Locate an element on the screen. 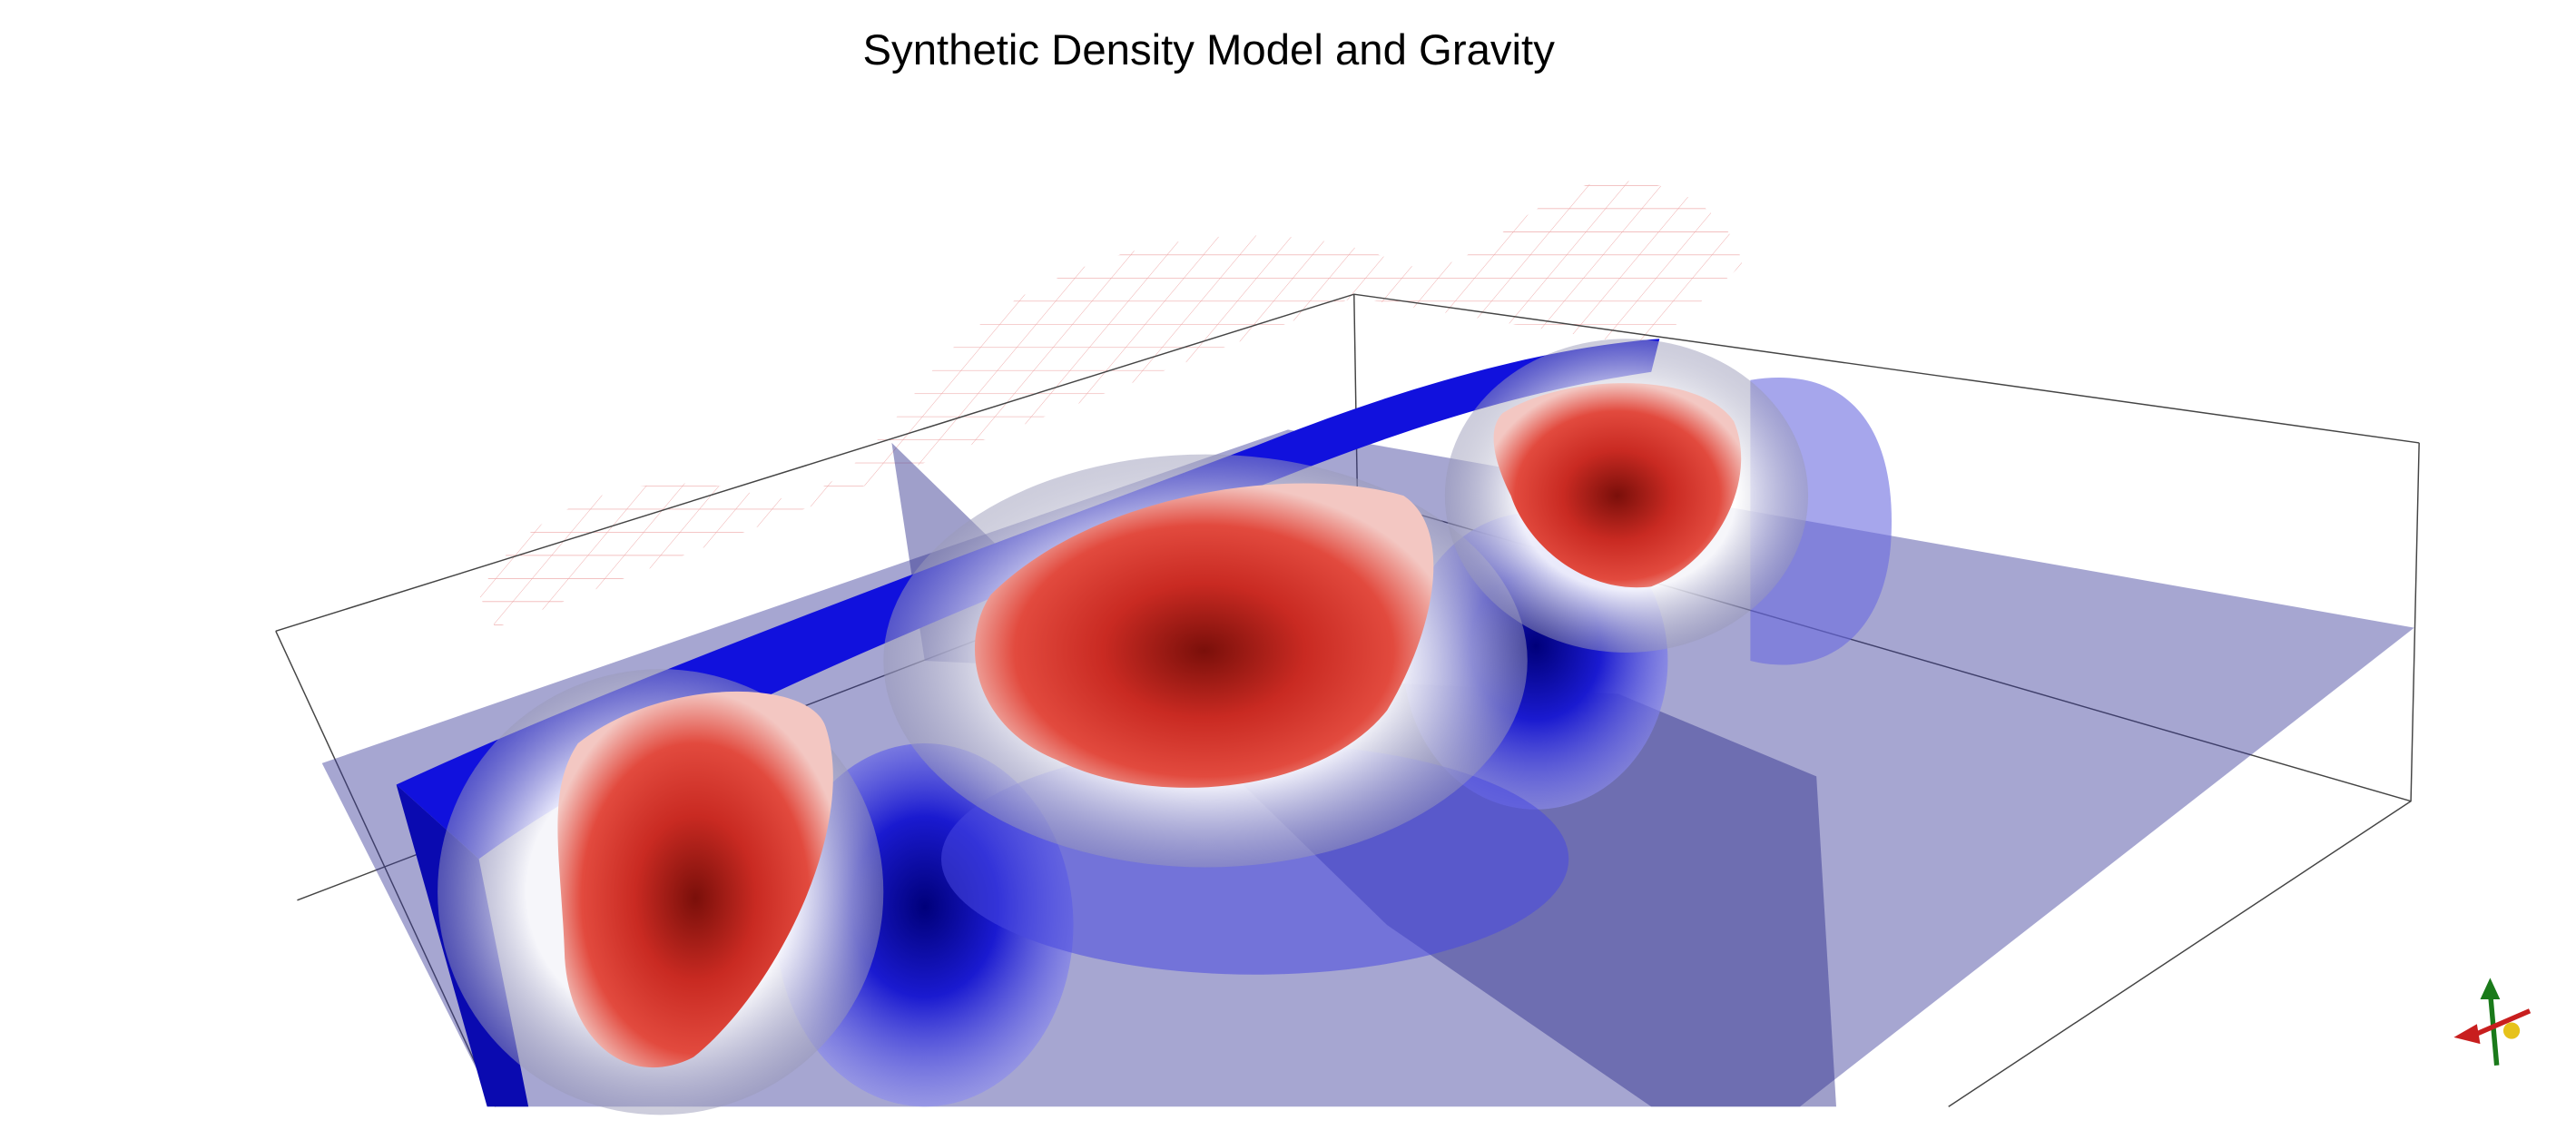 This screenshot has height=1140, width=2576. axis-y-head is located at coordinates (2490, 989).